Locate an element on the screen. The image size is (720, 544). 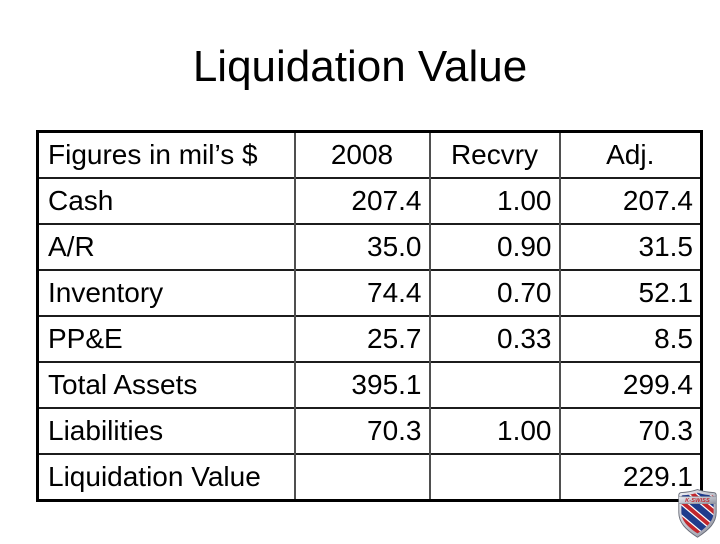
row-label: Inventory is located at coordinates (165, 292).